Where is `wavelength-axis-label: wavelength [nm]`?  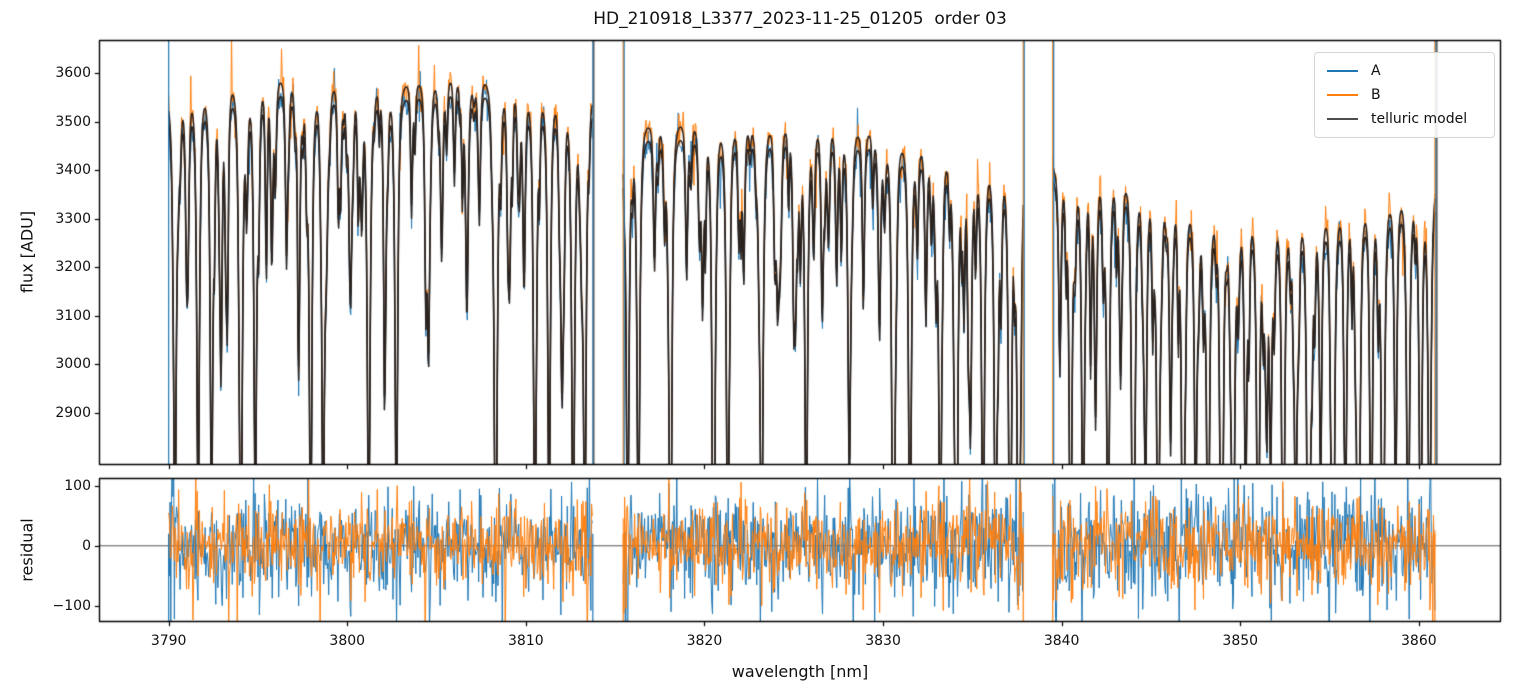 wavelength-axis-label: wavelength [nm] is located at coordinates (800, 671).